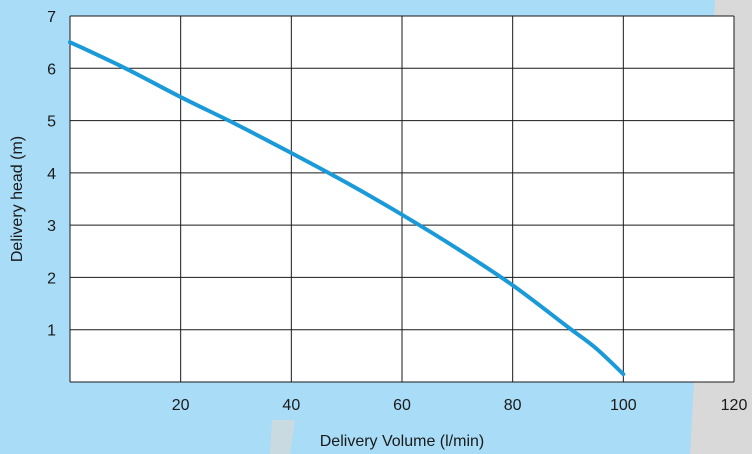 The image size is (752, 454). I want to click on x-tick-label: 100, so click(623, 405).